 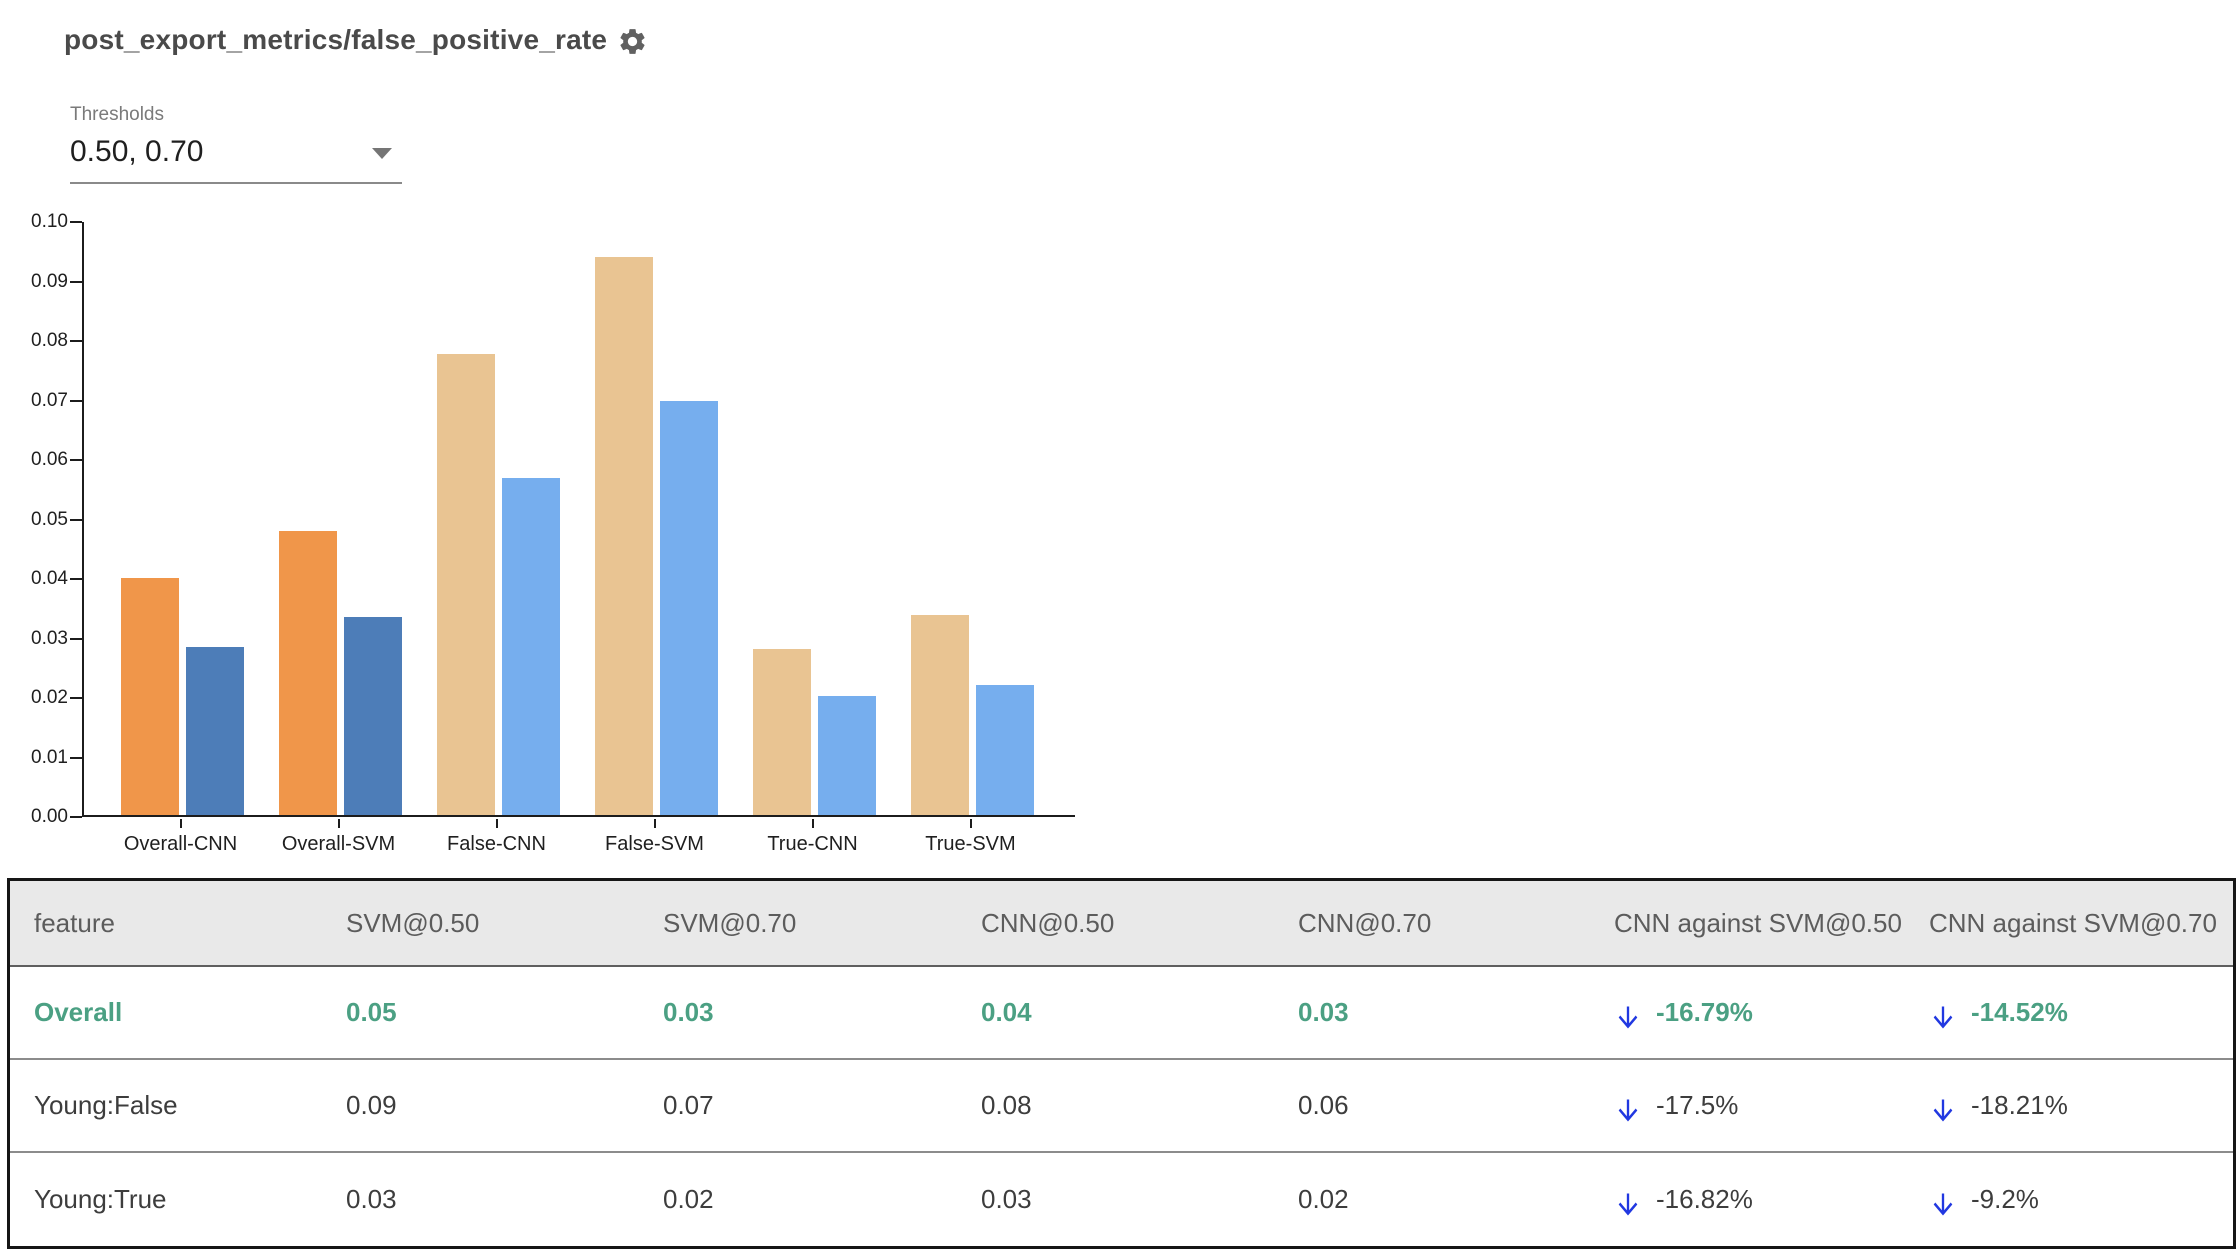 What do you see at coordinates (413, 922) in the screenshot?
I see `column-header-svm-0.50: SVM@0.50` at bounding box center [413, 922].